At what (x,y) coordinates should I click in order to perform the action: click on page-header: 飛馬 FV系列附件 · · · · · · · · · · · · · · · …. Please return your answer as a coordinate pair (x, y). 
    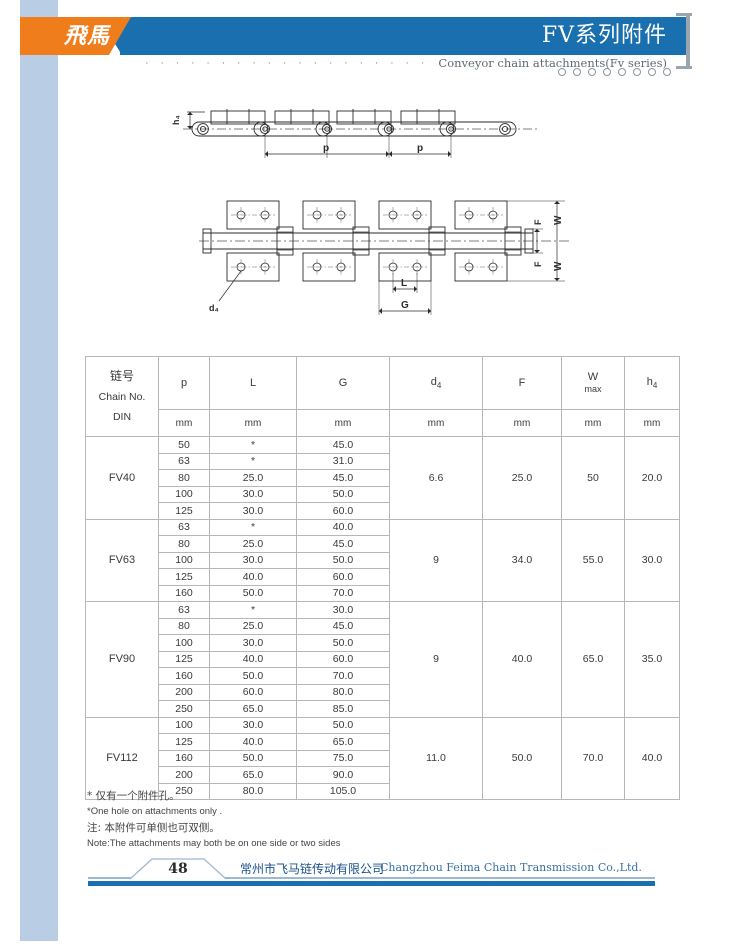
    Looking at the image, I should click on (372, 45).